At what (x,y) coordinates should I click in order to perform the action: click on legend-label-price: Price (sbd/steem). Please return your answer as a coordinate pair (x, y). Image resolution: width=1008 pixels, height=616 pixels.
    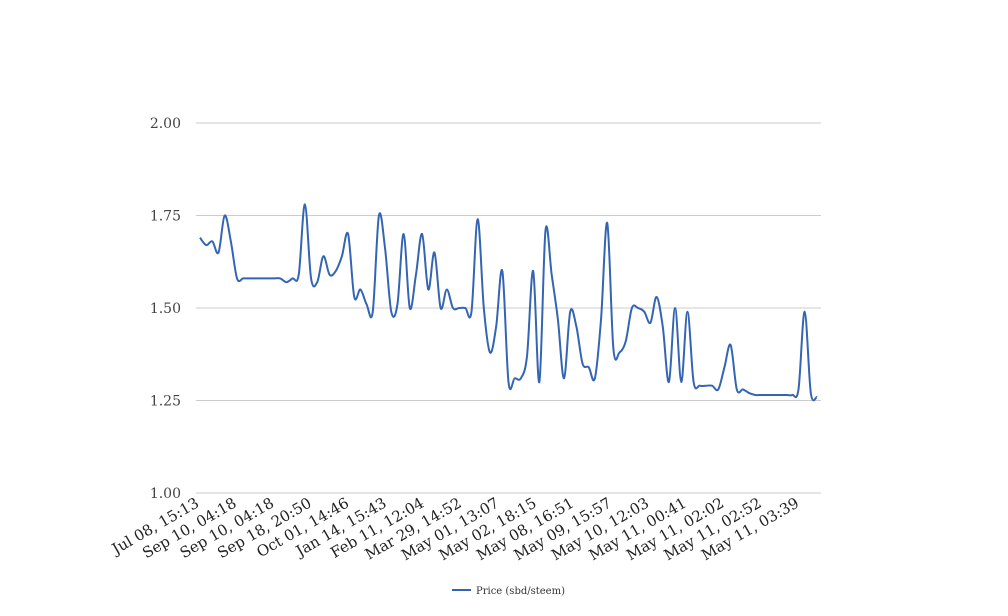
    Looking at the image, I should click on (520, 591).